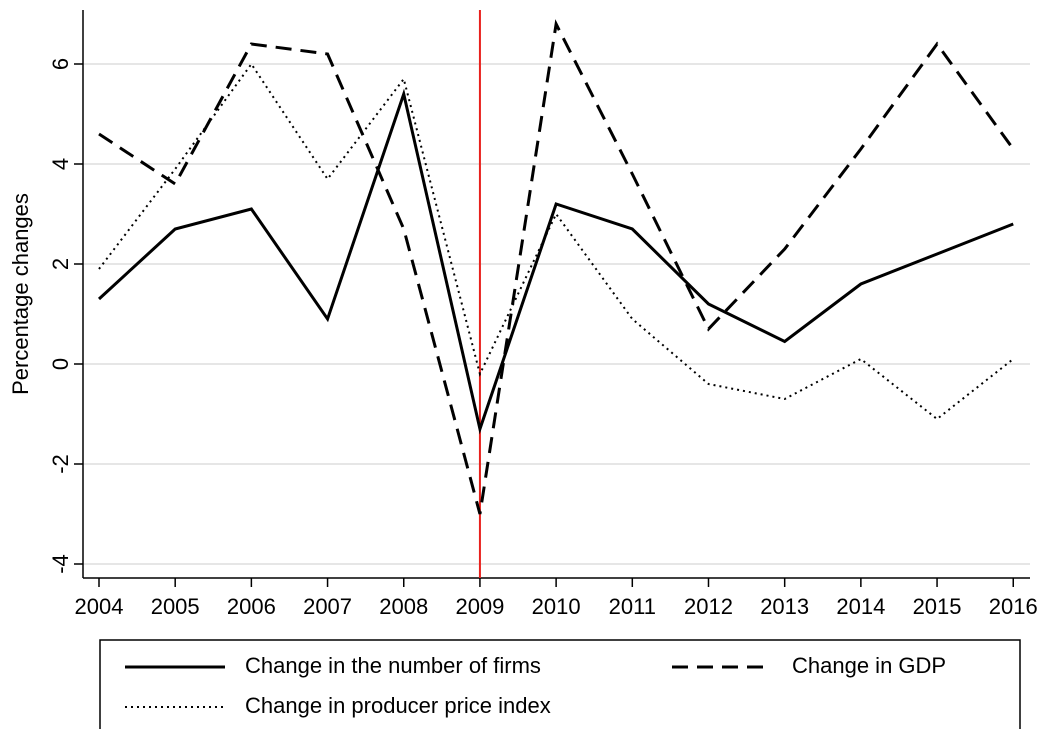 The image size is (1048, 729). What do you see at coordinates (784, 606) in the screenshot?
I see `x-tick-label: 2013` at bounding box center [784, 606].